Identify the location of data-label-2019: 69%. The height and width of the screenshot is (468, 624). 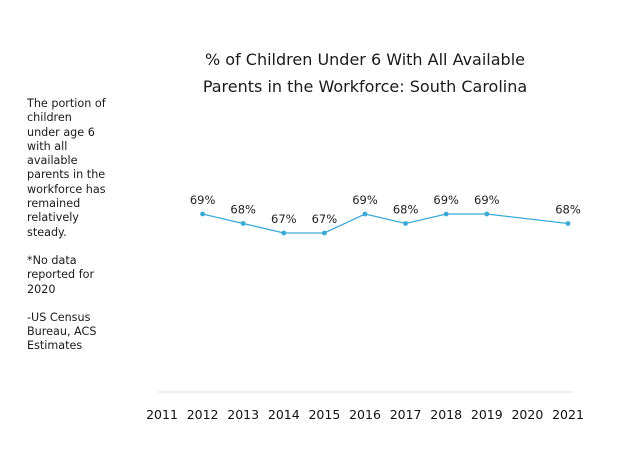
(487, 200).